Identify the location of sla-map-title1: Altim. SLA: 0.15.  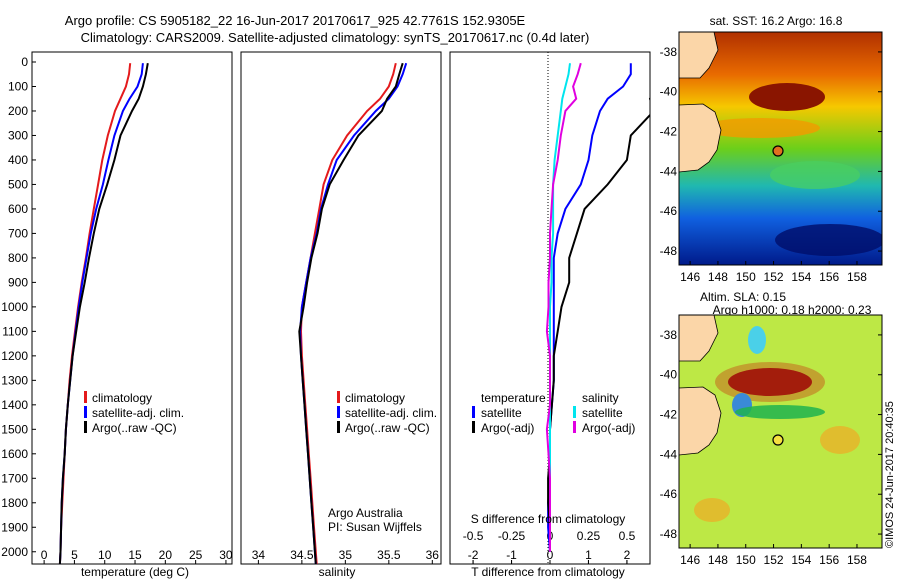
(743, 297).